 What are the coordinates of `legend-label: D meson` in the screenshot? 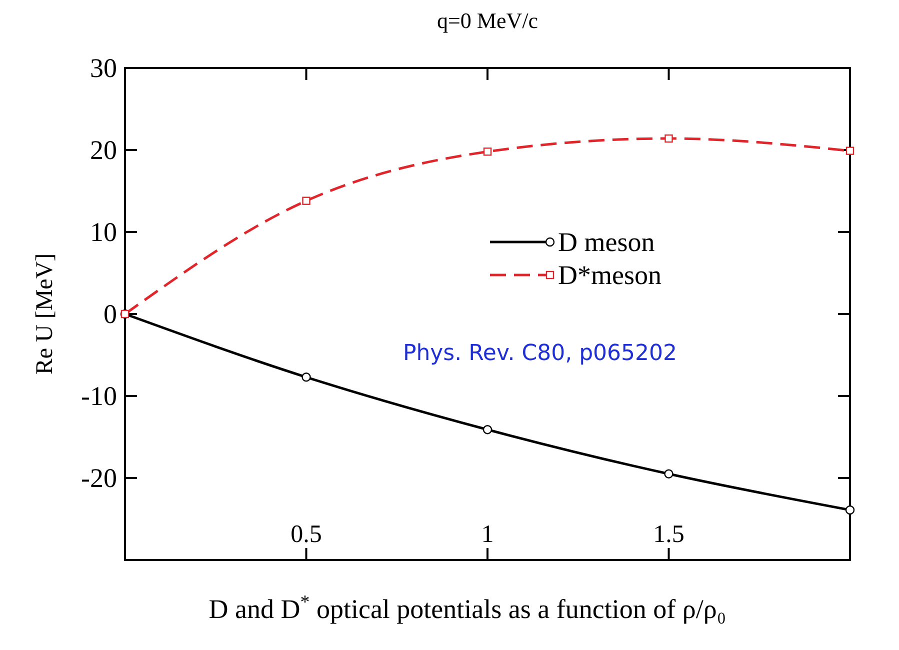 It's located at (607, 242).